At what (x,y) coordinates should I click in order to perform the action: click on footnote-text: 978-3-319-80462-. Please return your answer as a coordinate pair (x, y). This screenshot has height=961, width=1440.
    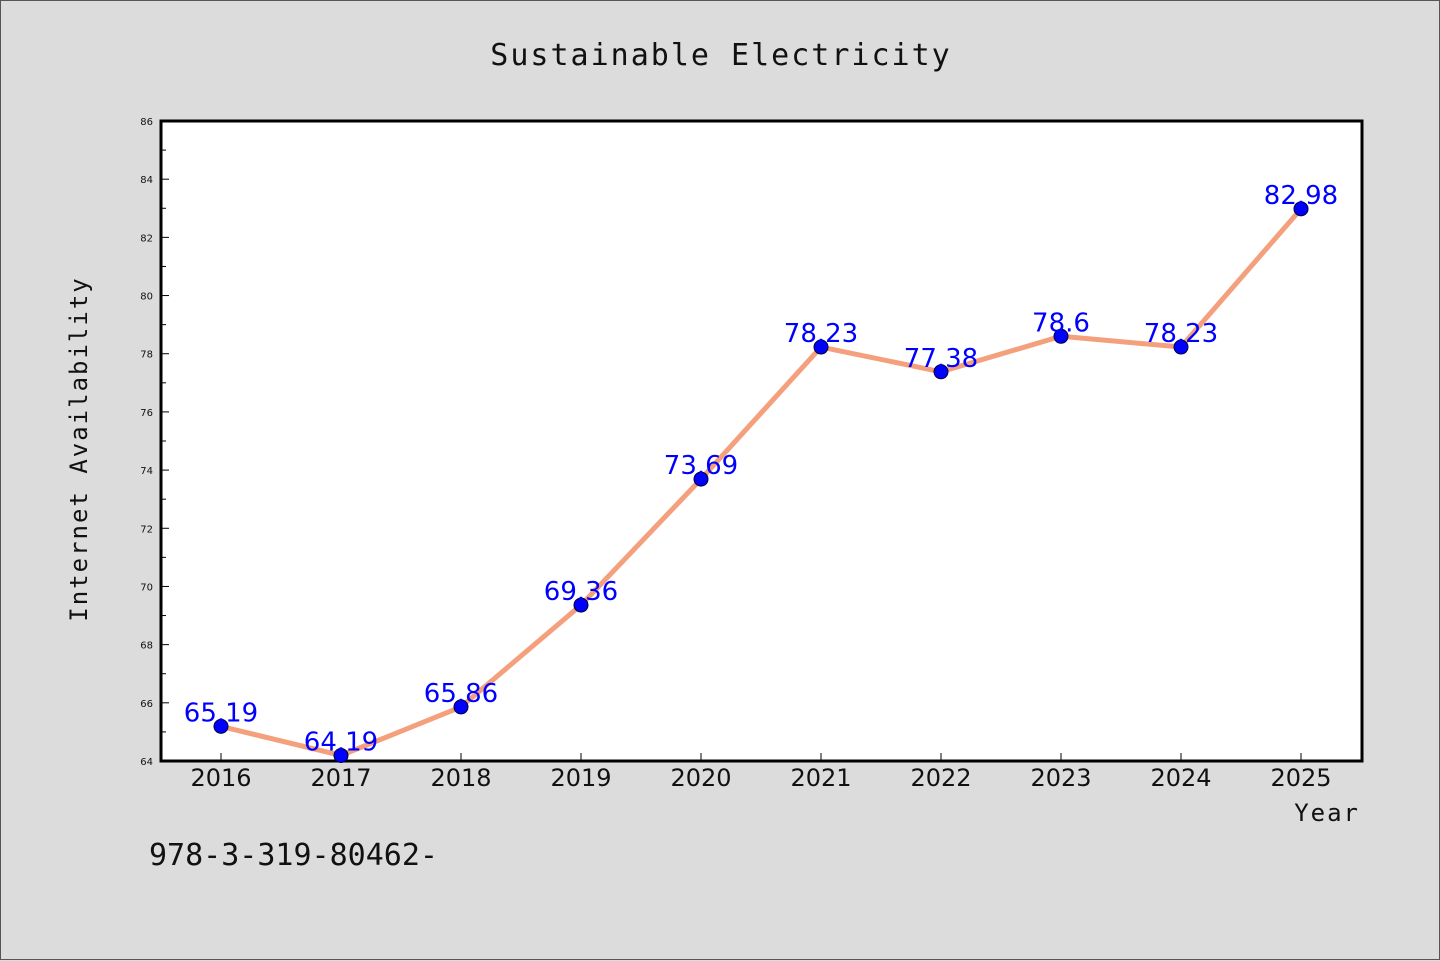
    Looking at the image, I should click on (293, 855).